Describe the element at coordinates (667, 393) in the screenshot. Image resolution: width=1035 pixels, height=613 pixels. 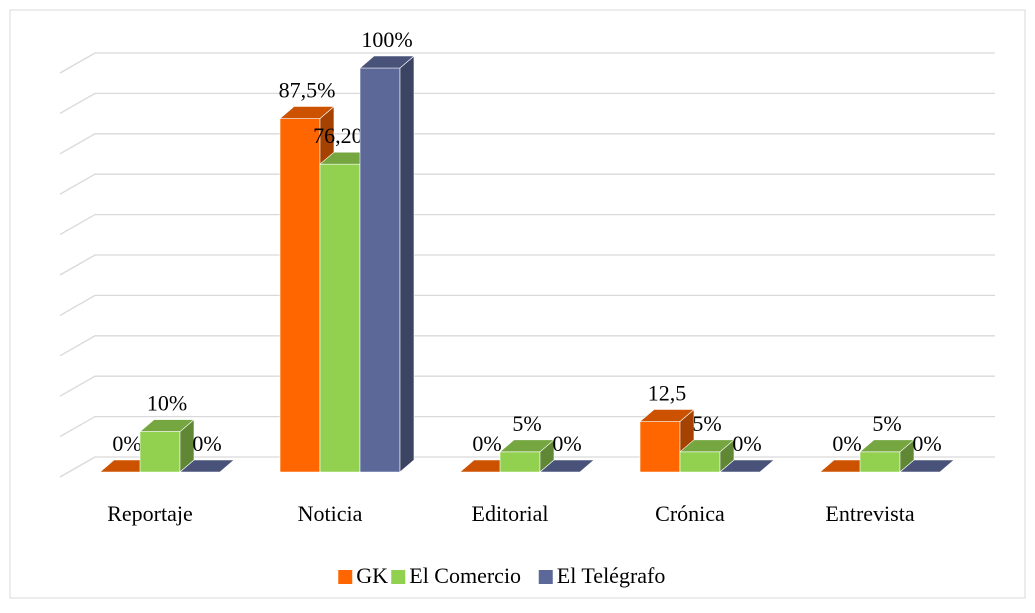
I see `data-label: 12,5` at that location.